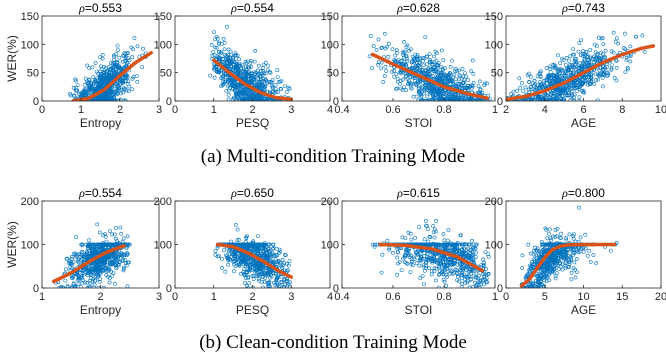 The width and height of the screenshot is (666, 354). Describe the element at coordinates (100, 58) in the screenshot. I see `axes-frame` at that location.